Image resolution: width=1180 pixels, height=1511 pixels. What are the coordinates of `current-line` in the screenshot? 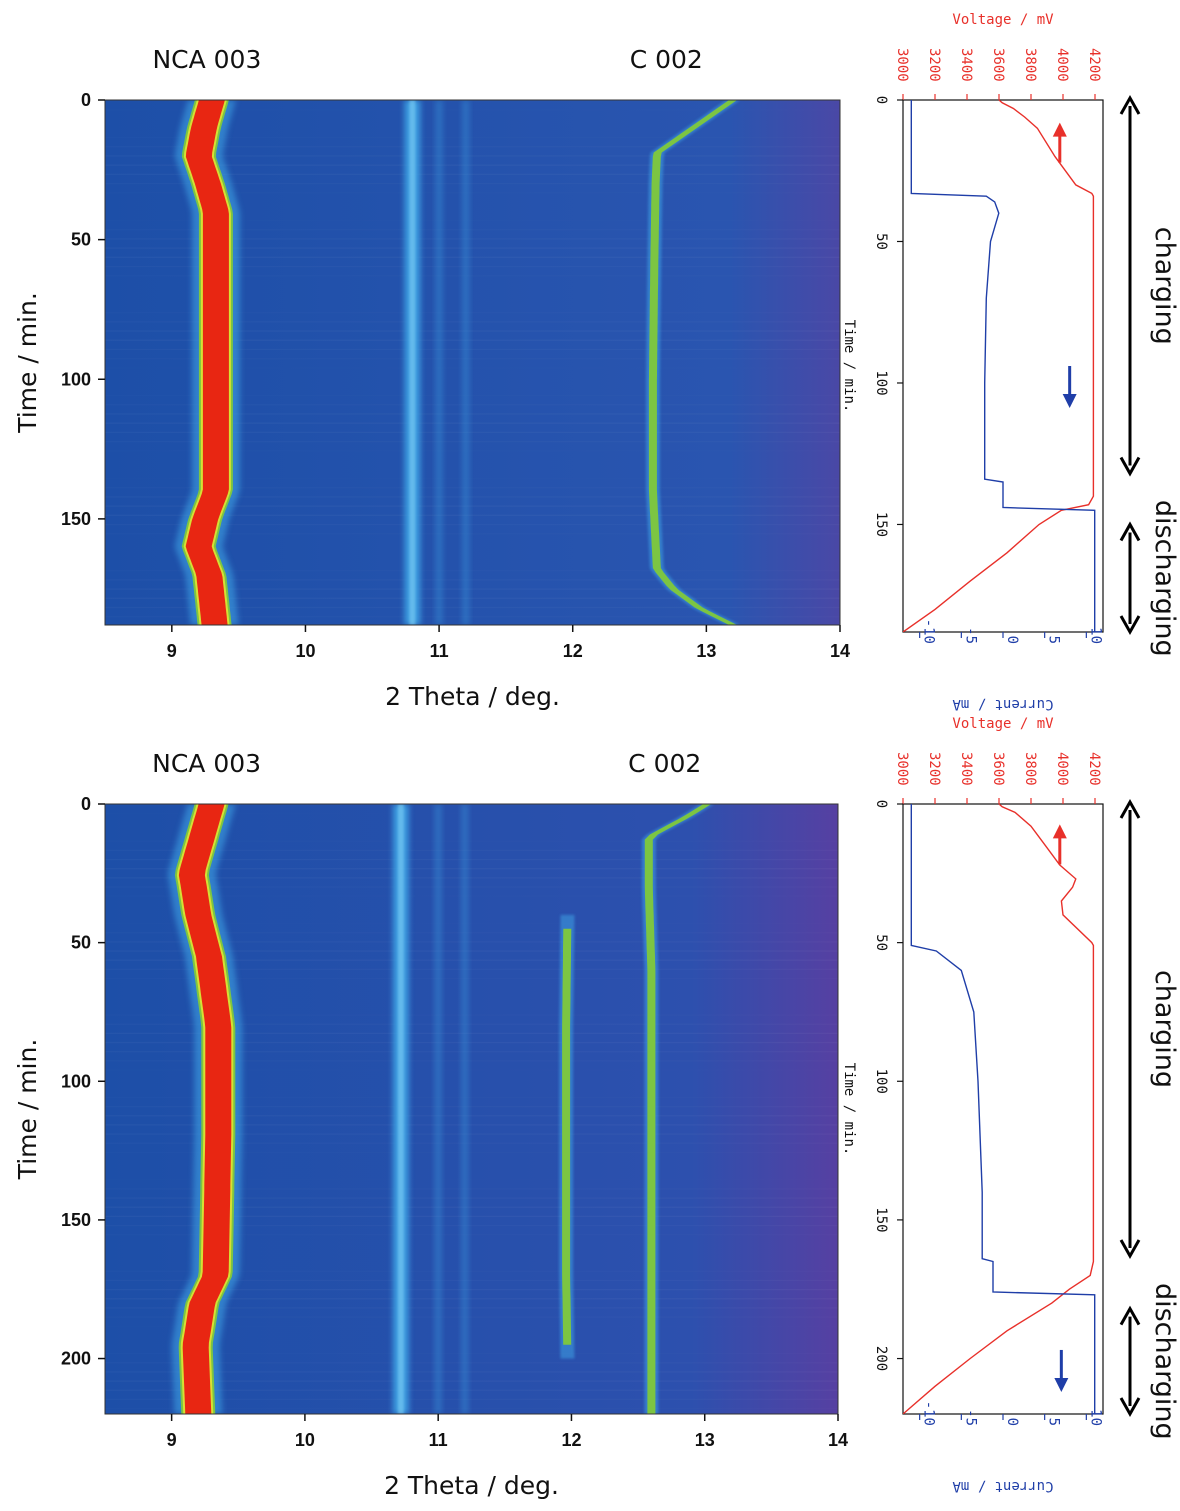 It's located at (1003, 366).